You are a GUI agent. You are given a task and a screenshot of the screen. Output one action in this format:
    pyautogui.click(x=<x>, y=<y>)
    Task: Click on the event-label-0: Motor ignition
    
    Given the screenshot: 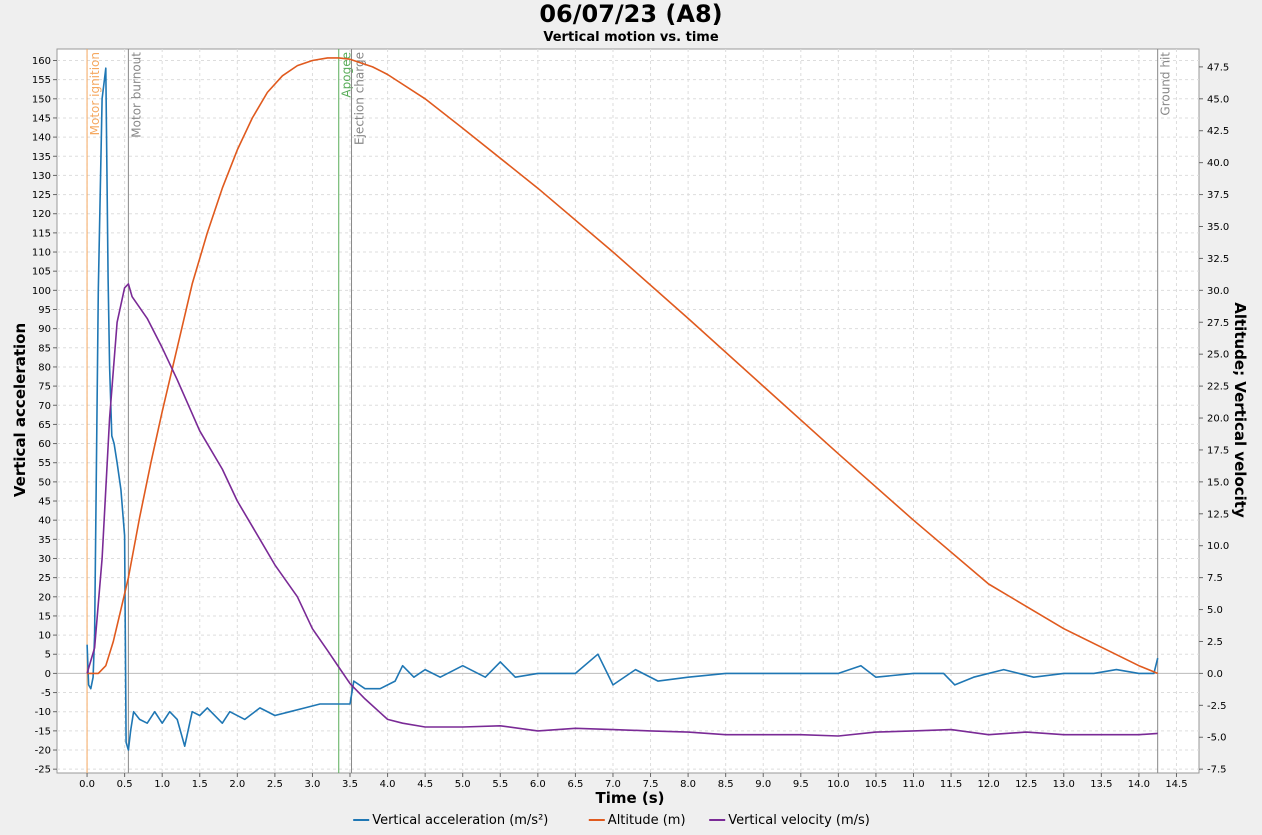 What is the action you would take?
    pyautogui.click(x=95, y=93)
    